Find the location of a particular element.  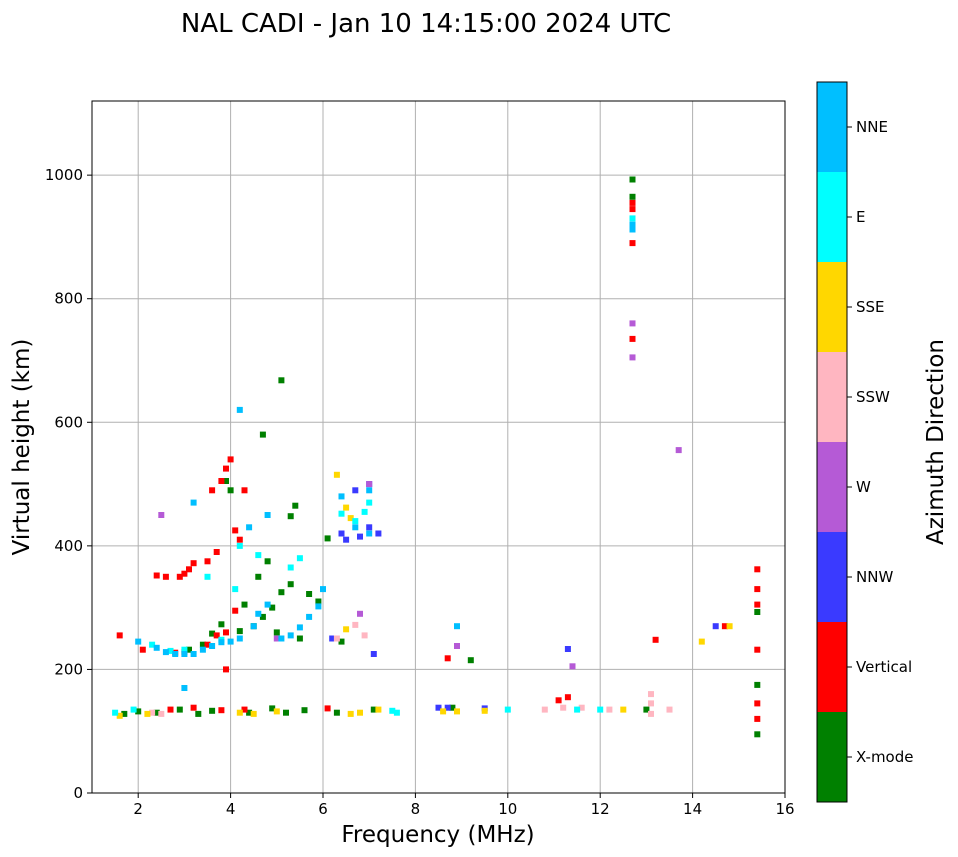

y-tick-label: 600 is located at coordinates (68, 422).